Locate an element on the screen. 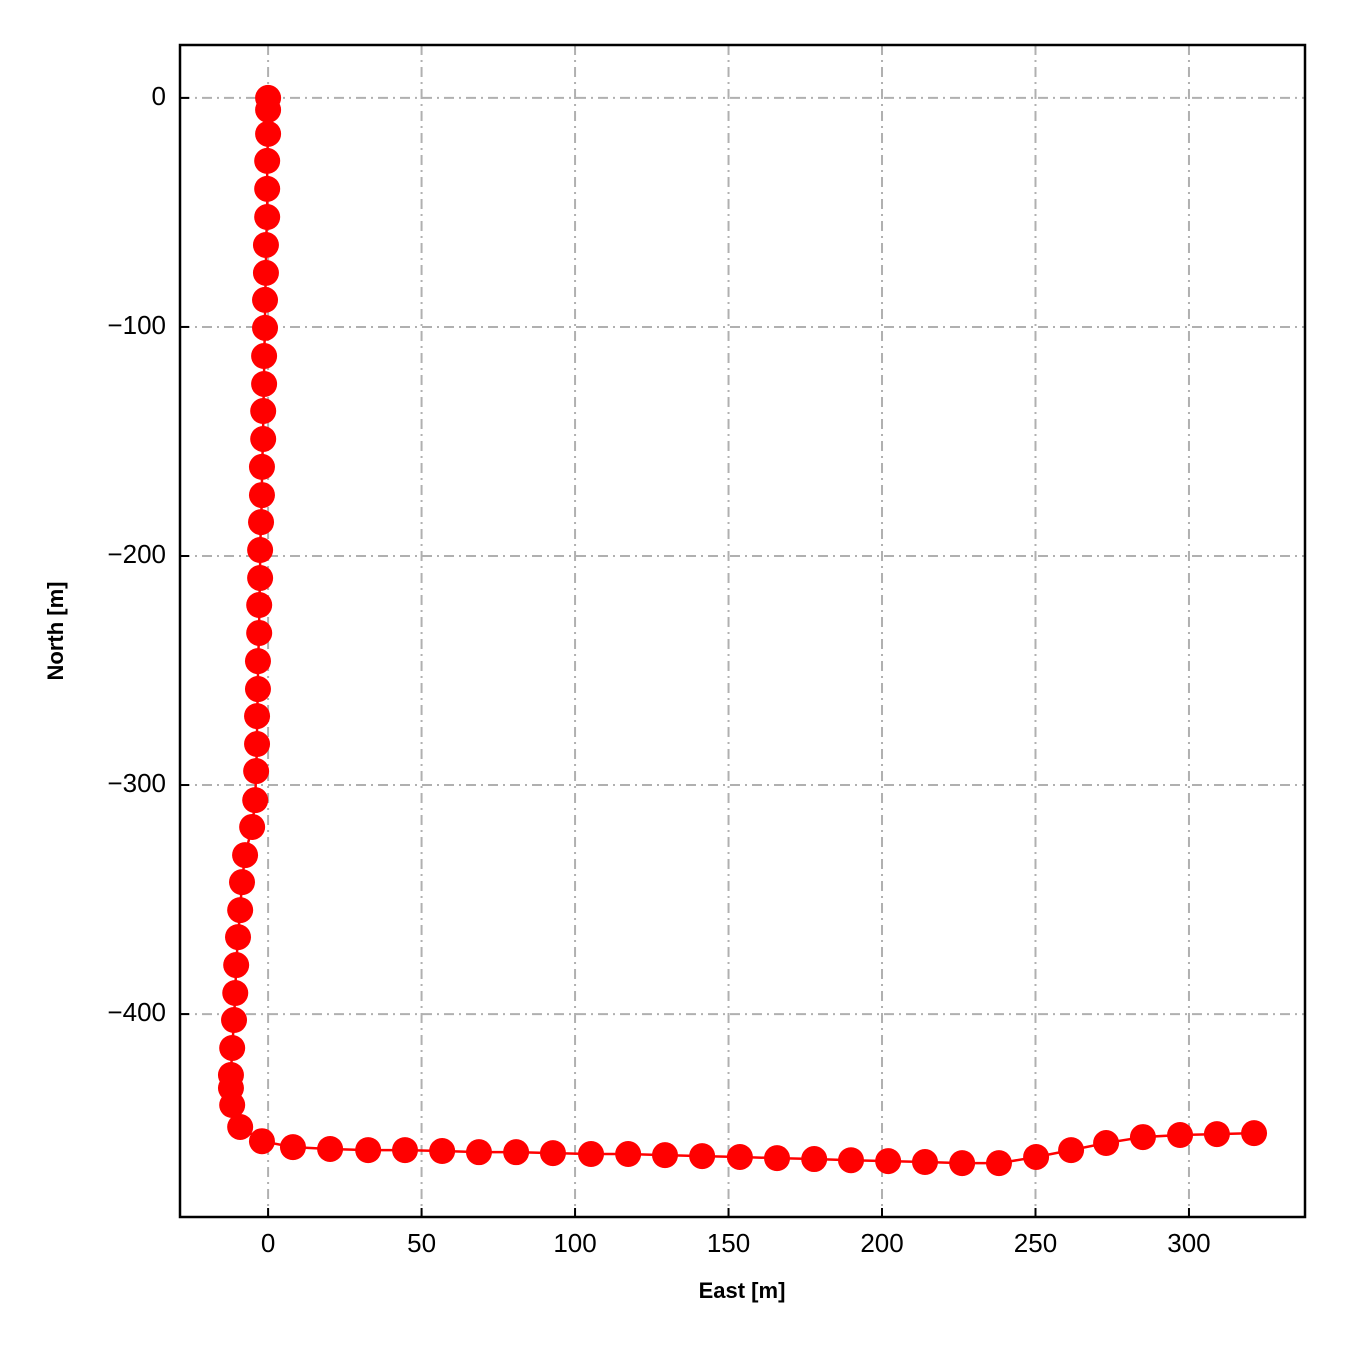 The height and width of the screenshot is (1355, 1350). y-tick-label: −300 is located at coordinates (136, 783).